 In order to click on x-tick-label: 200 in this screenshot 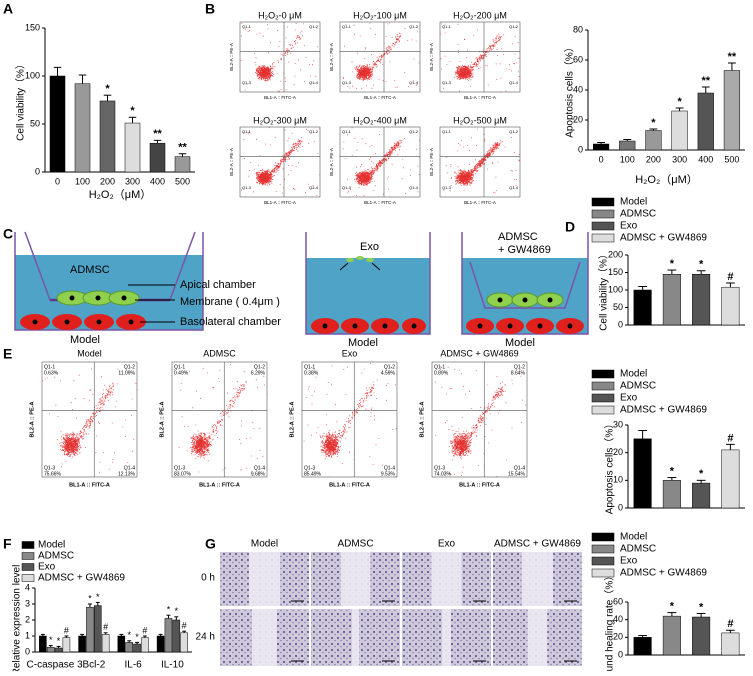, I will do `click(107, 181)`.